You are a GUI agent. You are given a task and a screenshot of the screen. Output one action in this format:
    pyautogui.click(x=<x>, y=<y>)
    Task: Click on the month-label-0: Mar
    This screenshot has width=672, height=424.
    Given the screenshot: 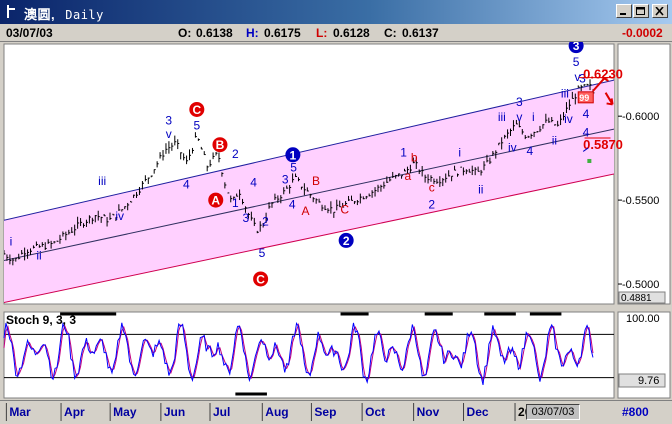 What is the action you would take?
    pyautogui.click(x=20, y=412)
    